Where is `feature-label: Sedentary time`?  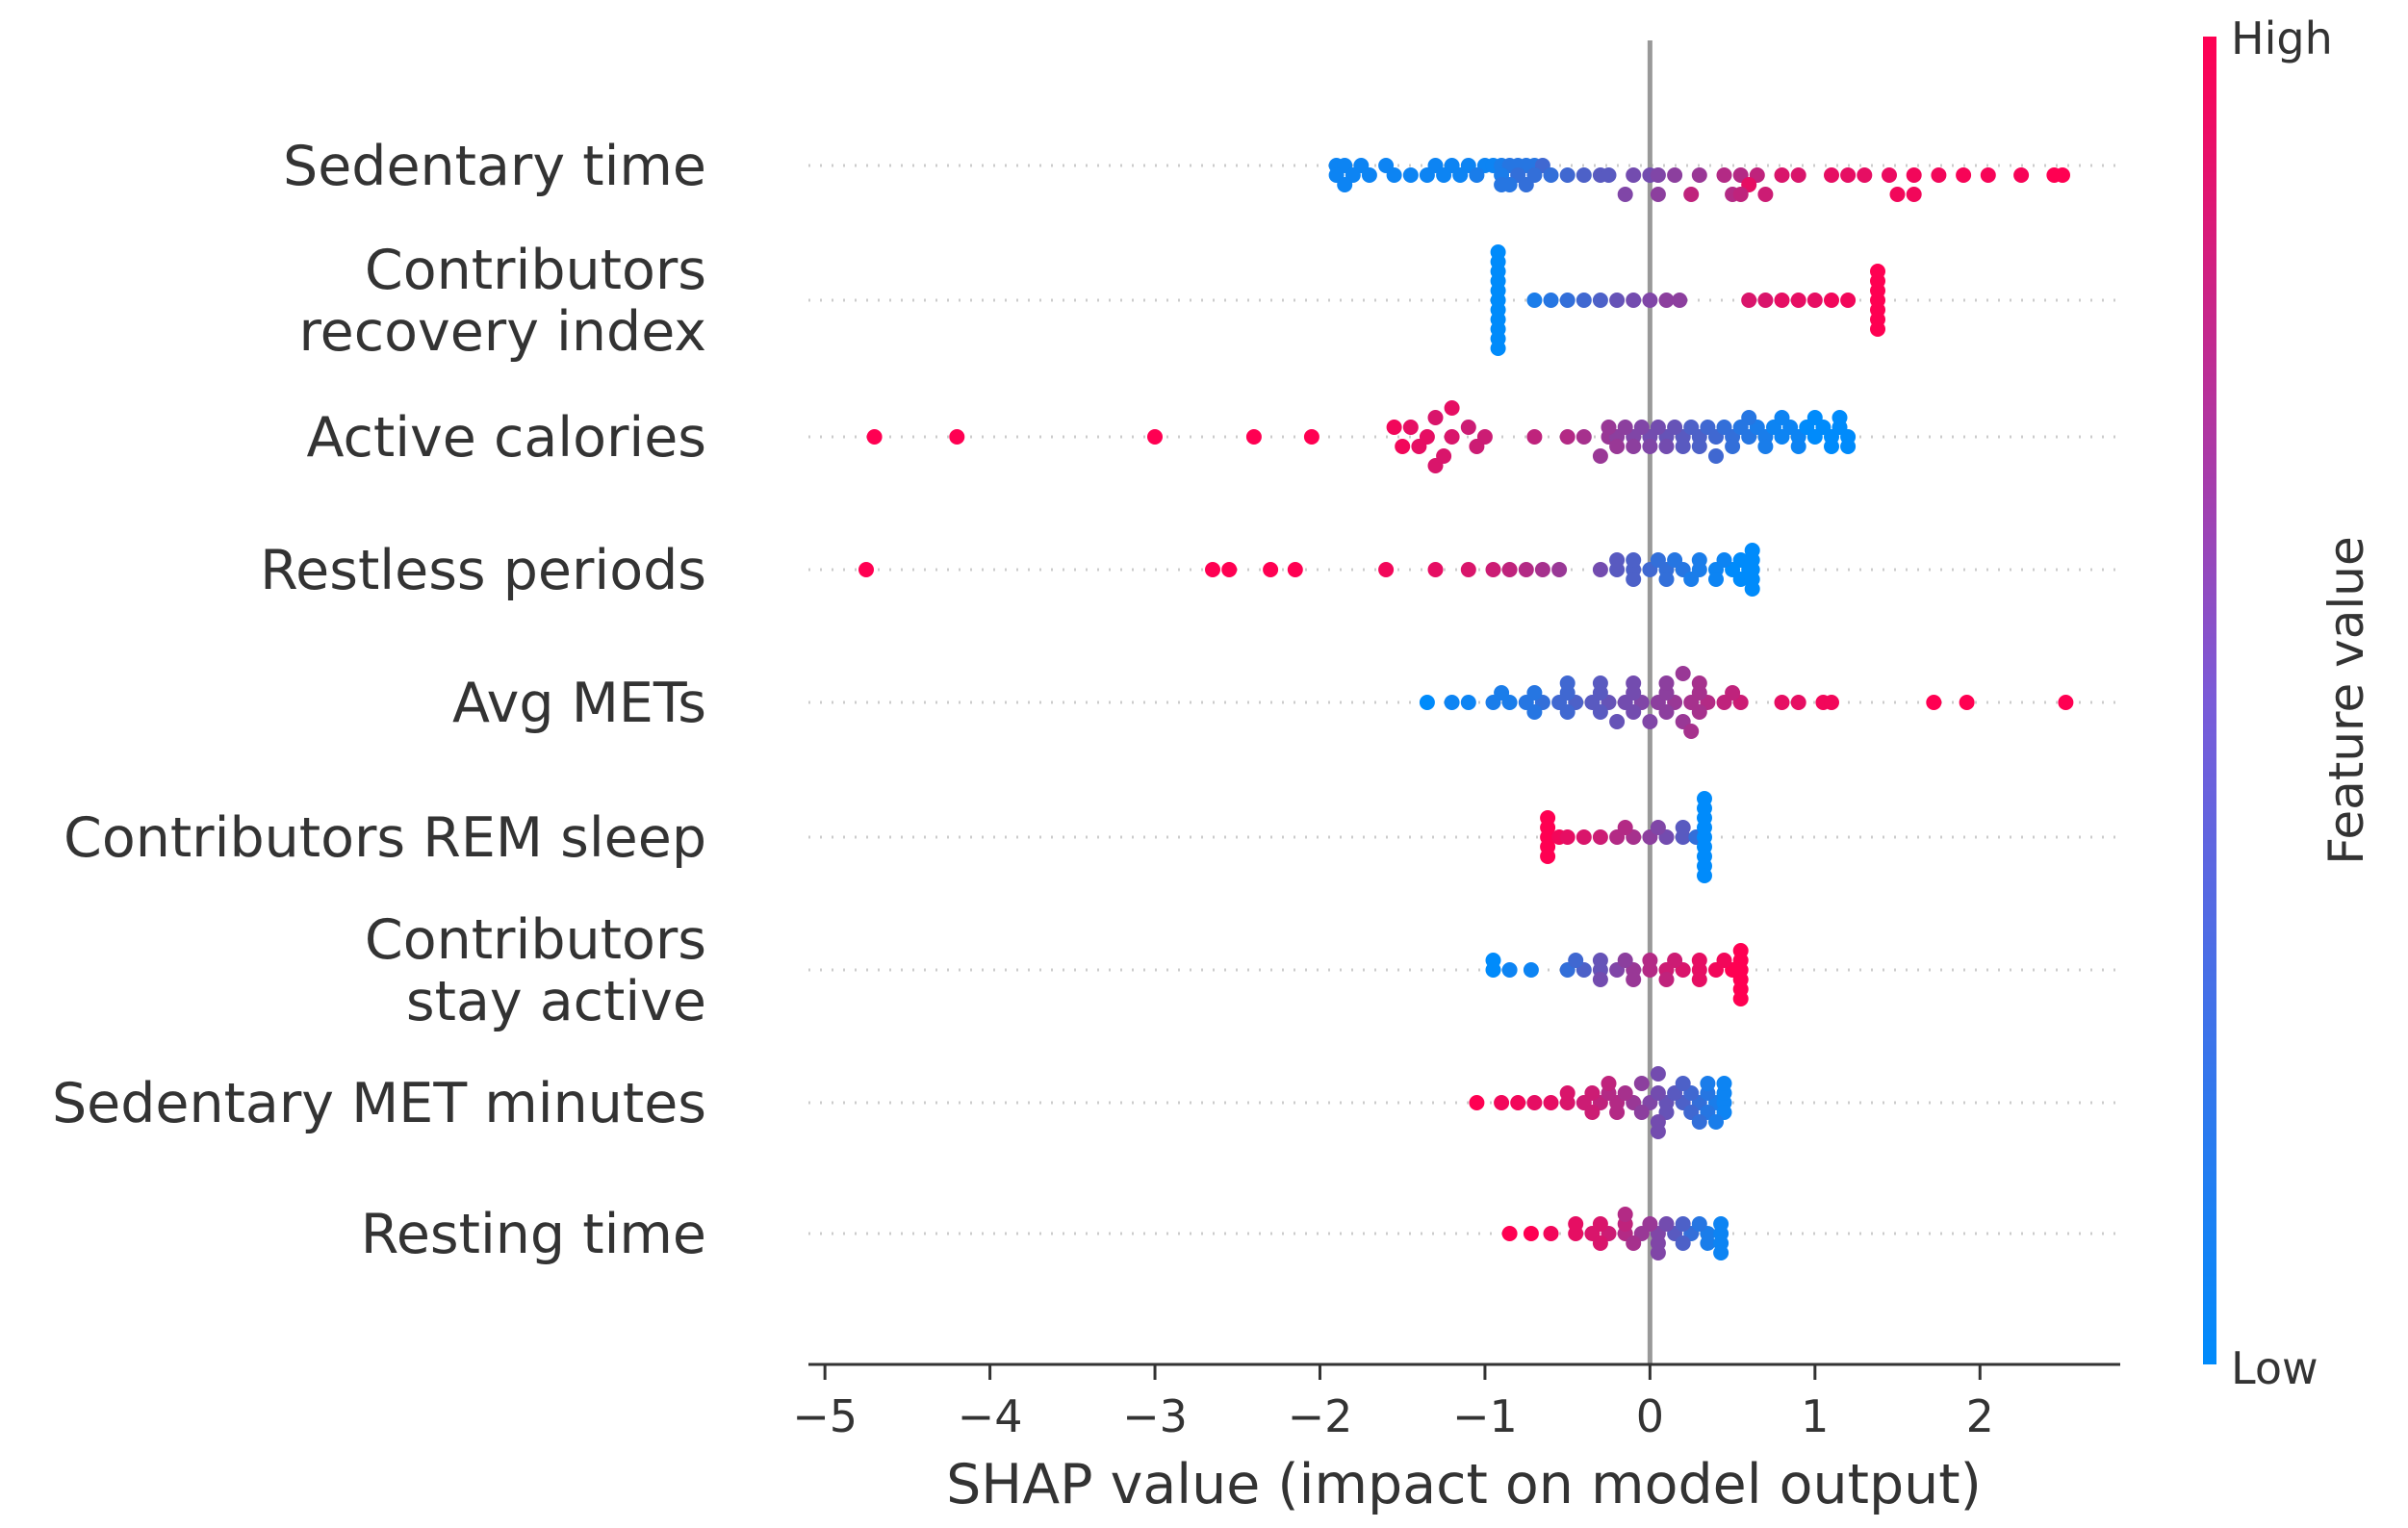
feature-label: Sedentary time is located at coordinates (494, 166).